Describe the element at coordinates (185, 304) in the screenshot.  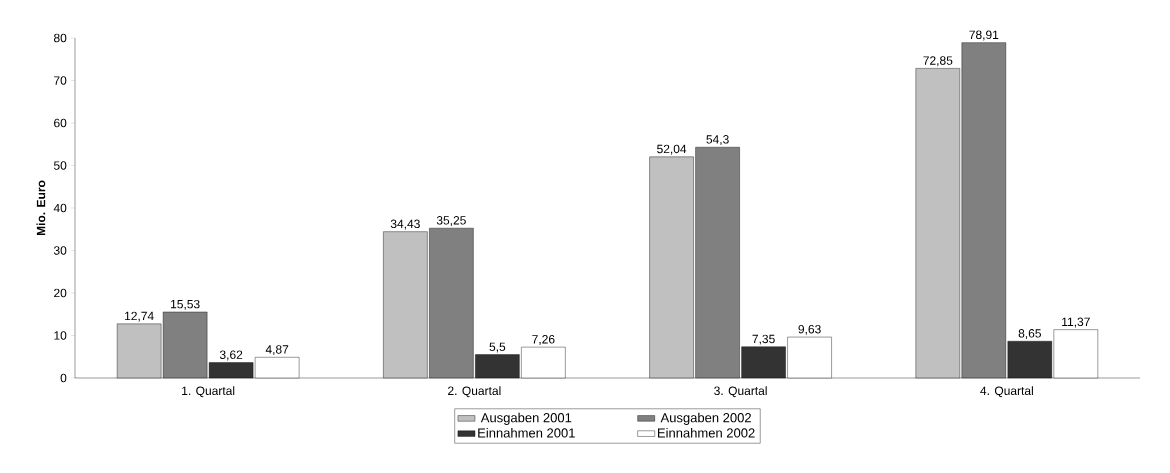
I see `data-label: 15,53` at that location.